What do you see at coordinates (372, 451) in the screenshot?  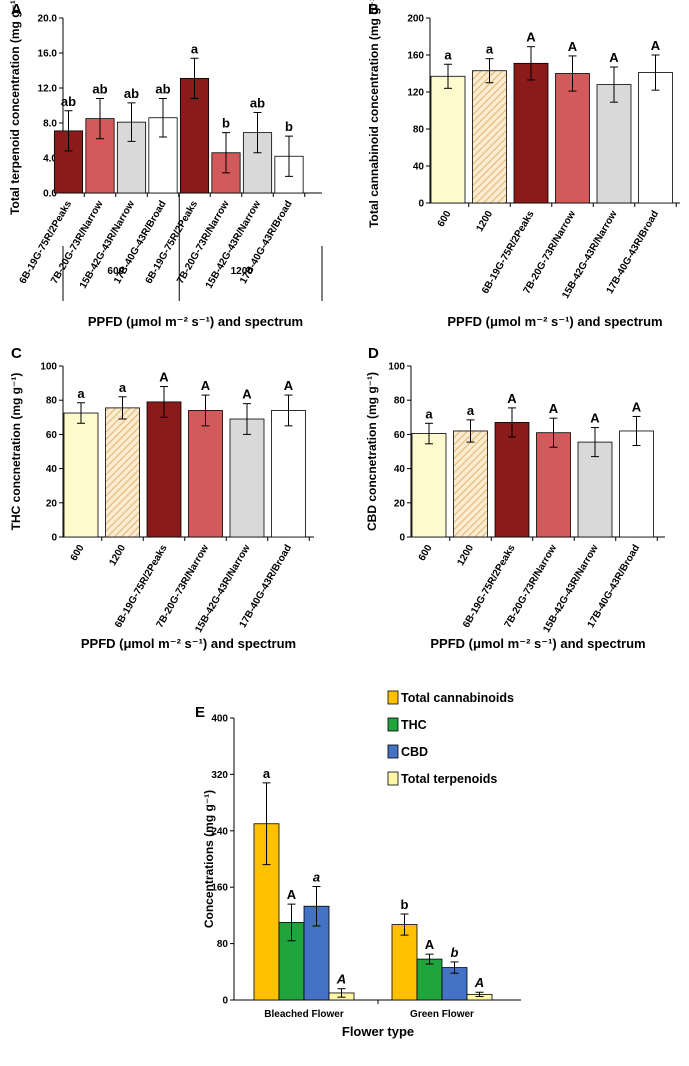 I see `y-axis-title: CBD concnetration (mg g⁻¹)` at bounding box center [372, 451].